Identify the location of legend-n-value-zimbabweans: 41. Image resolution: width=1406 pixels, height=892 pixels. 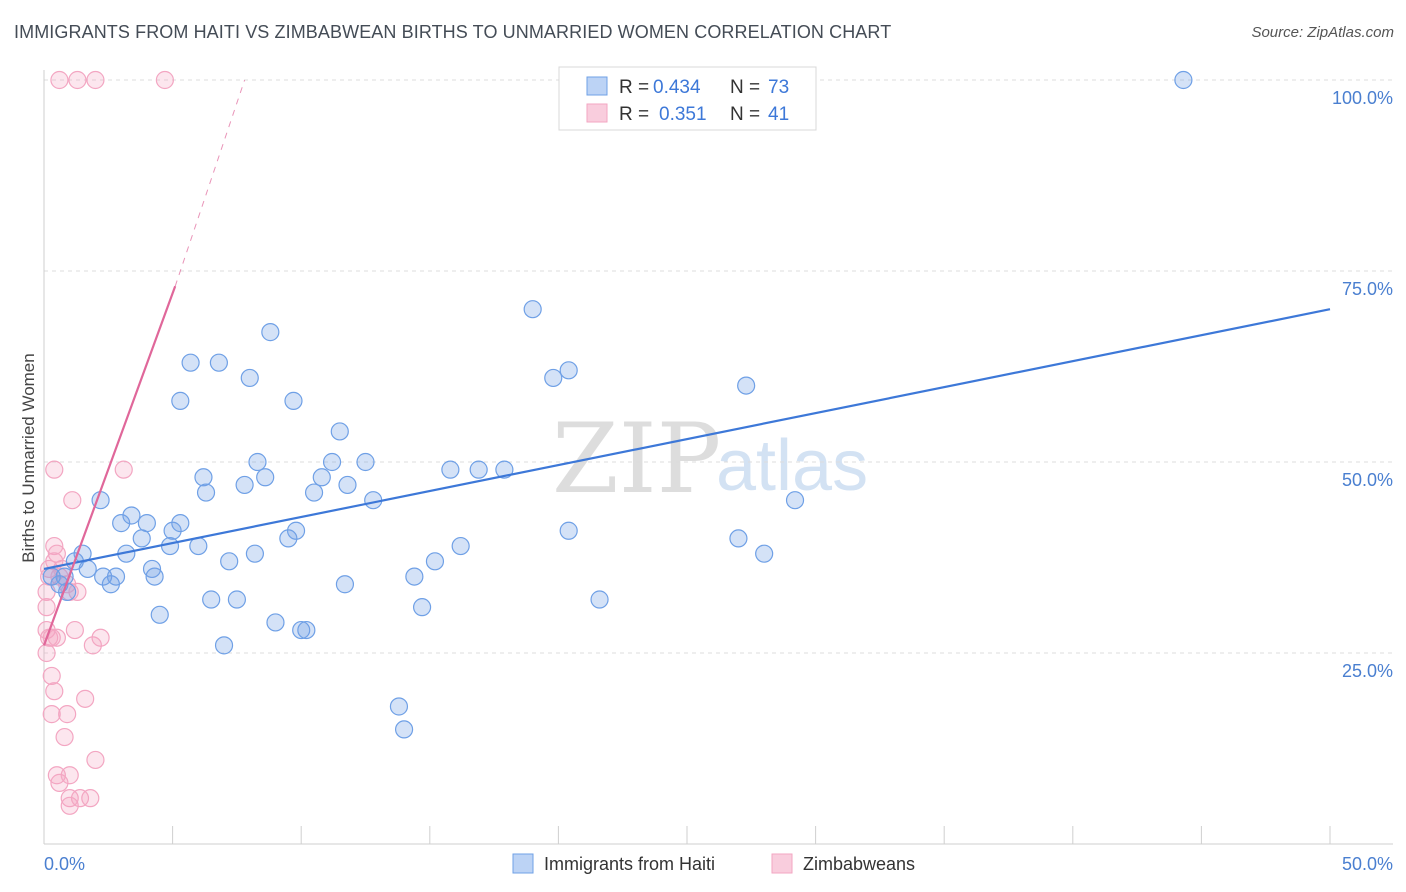
(778, 114).